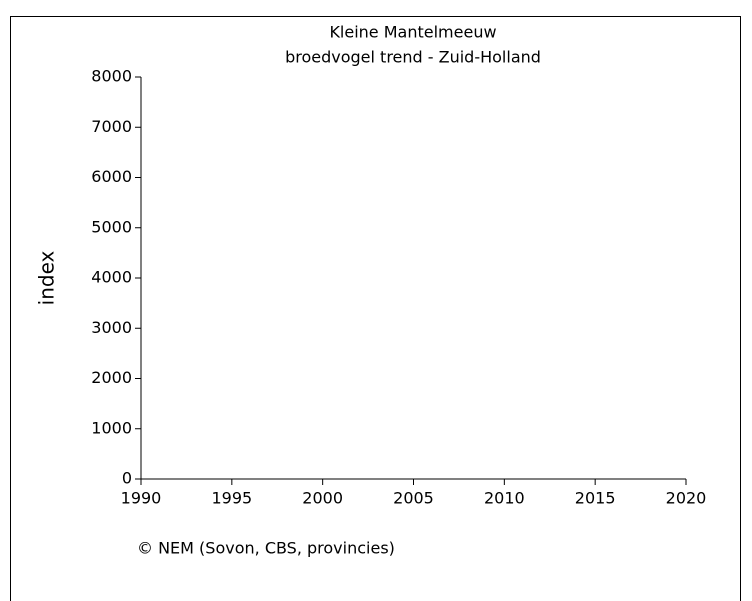 This screenshot has width=752, height=601. I want to click on x-tick-label: 2005, so click(413, 498).